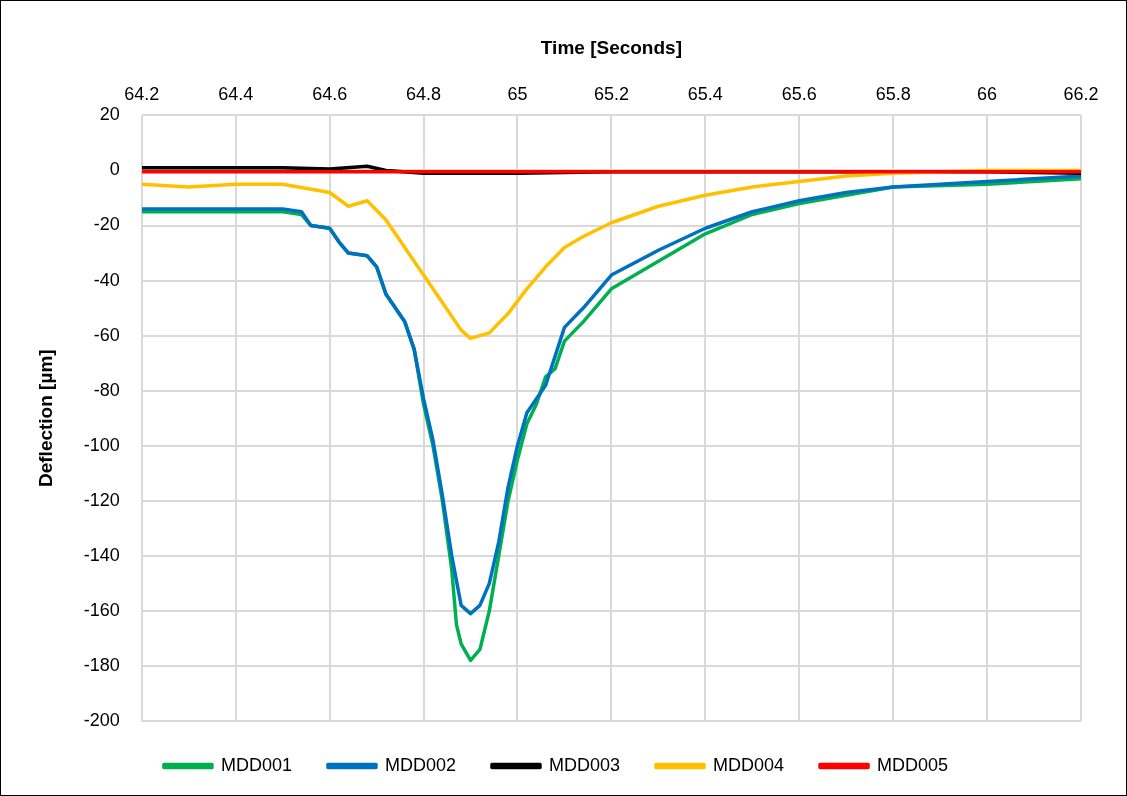  What do you see at coordinates (256, 764) in the screenshot?
I see `legend-label: MDD001` at bounding box center [256, 764].